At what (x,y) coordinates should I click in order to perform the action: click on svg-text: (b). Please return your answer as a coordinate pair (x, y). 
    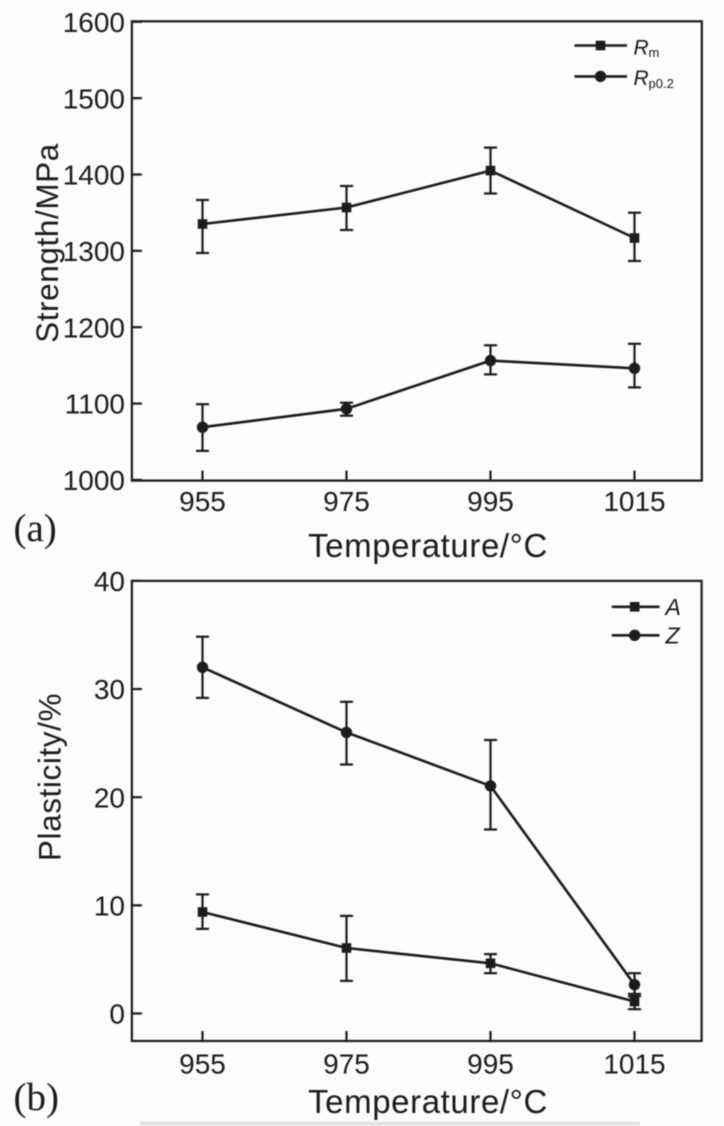
    Looking at the image, I should click on (36, 1097).